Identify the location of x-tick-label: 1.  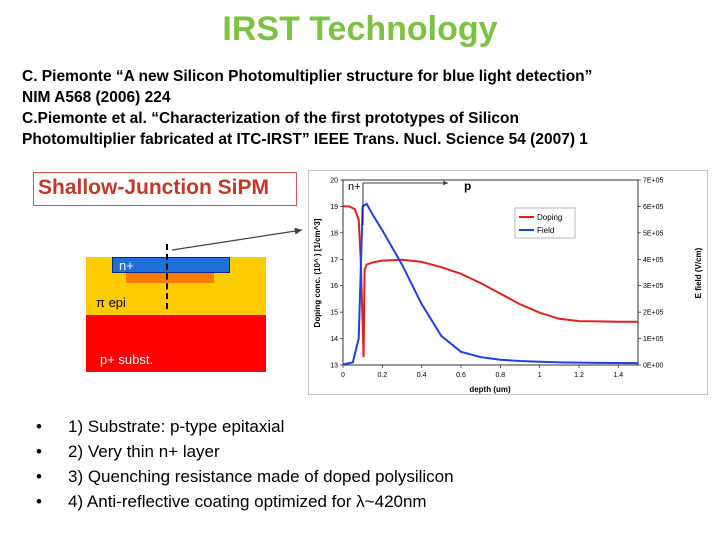
(540, 375).